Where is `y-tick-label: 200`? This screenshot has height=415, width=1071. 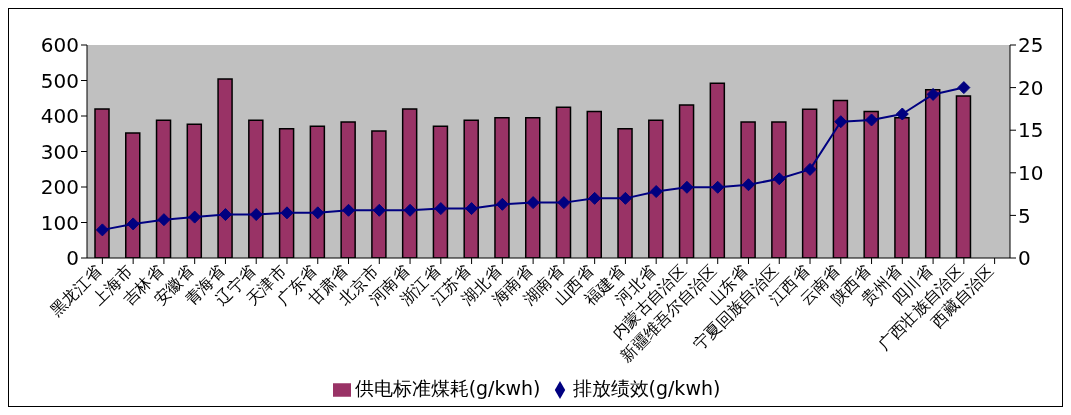
y-tick-label: 200 is located at coordinates (59, 187).